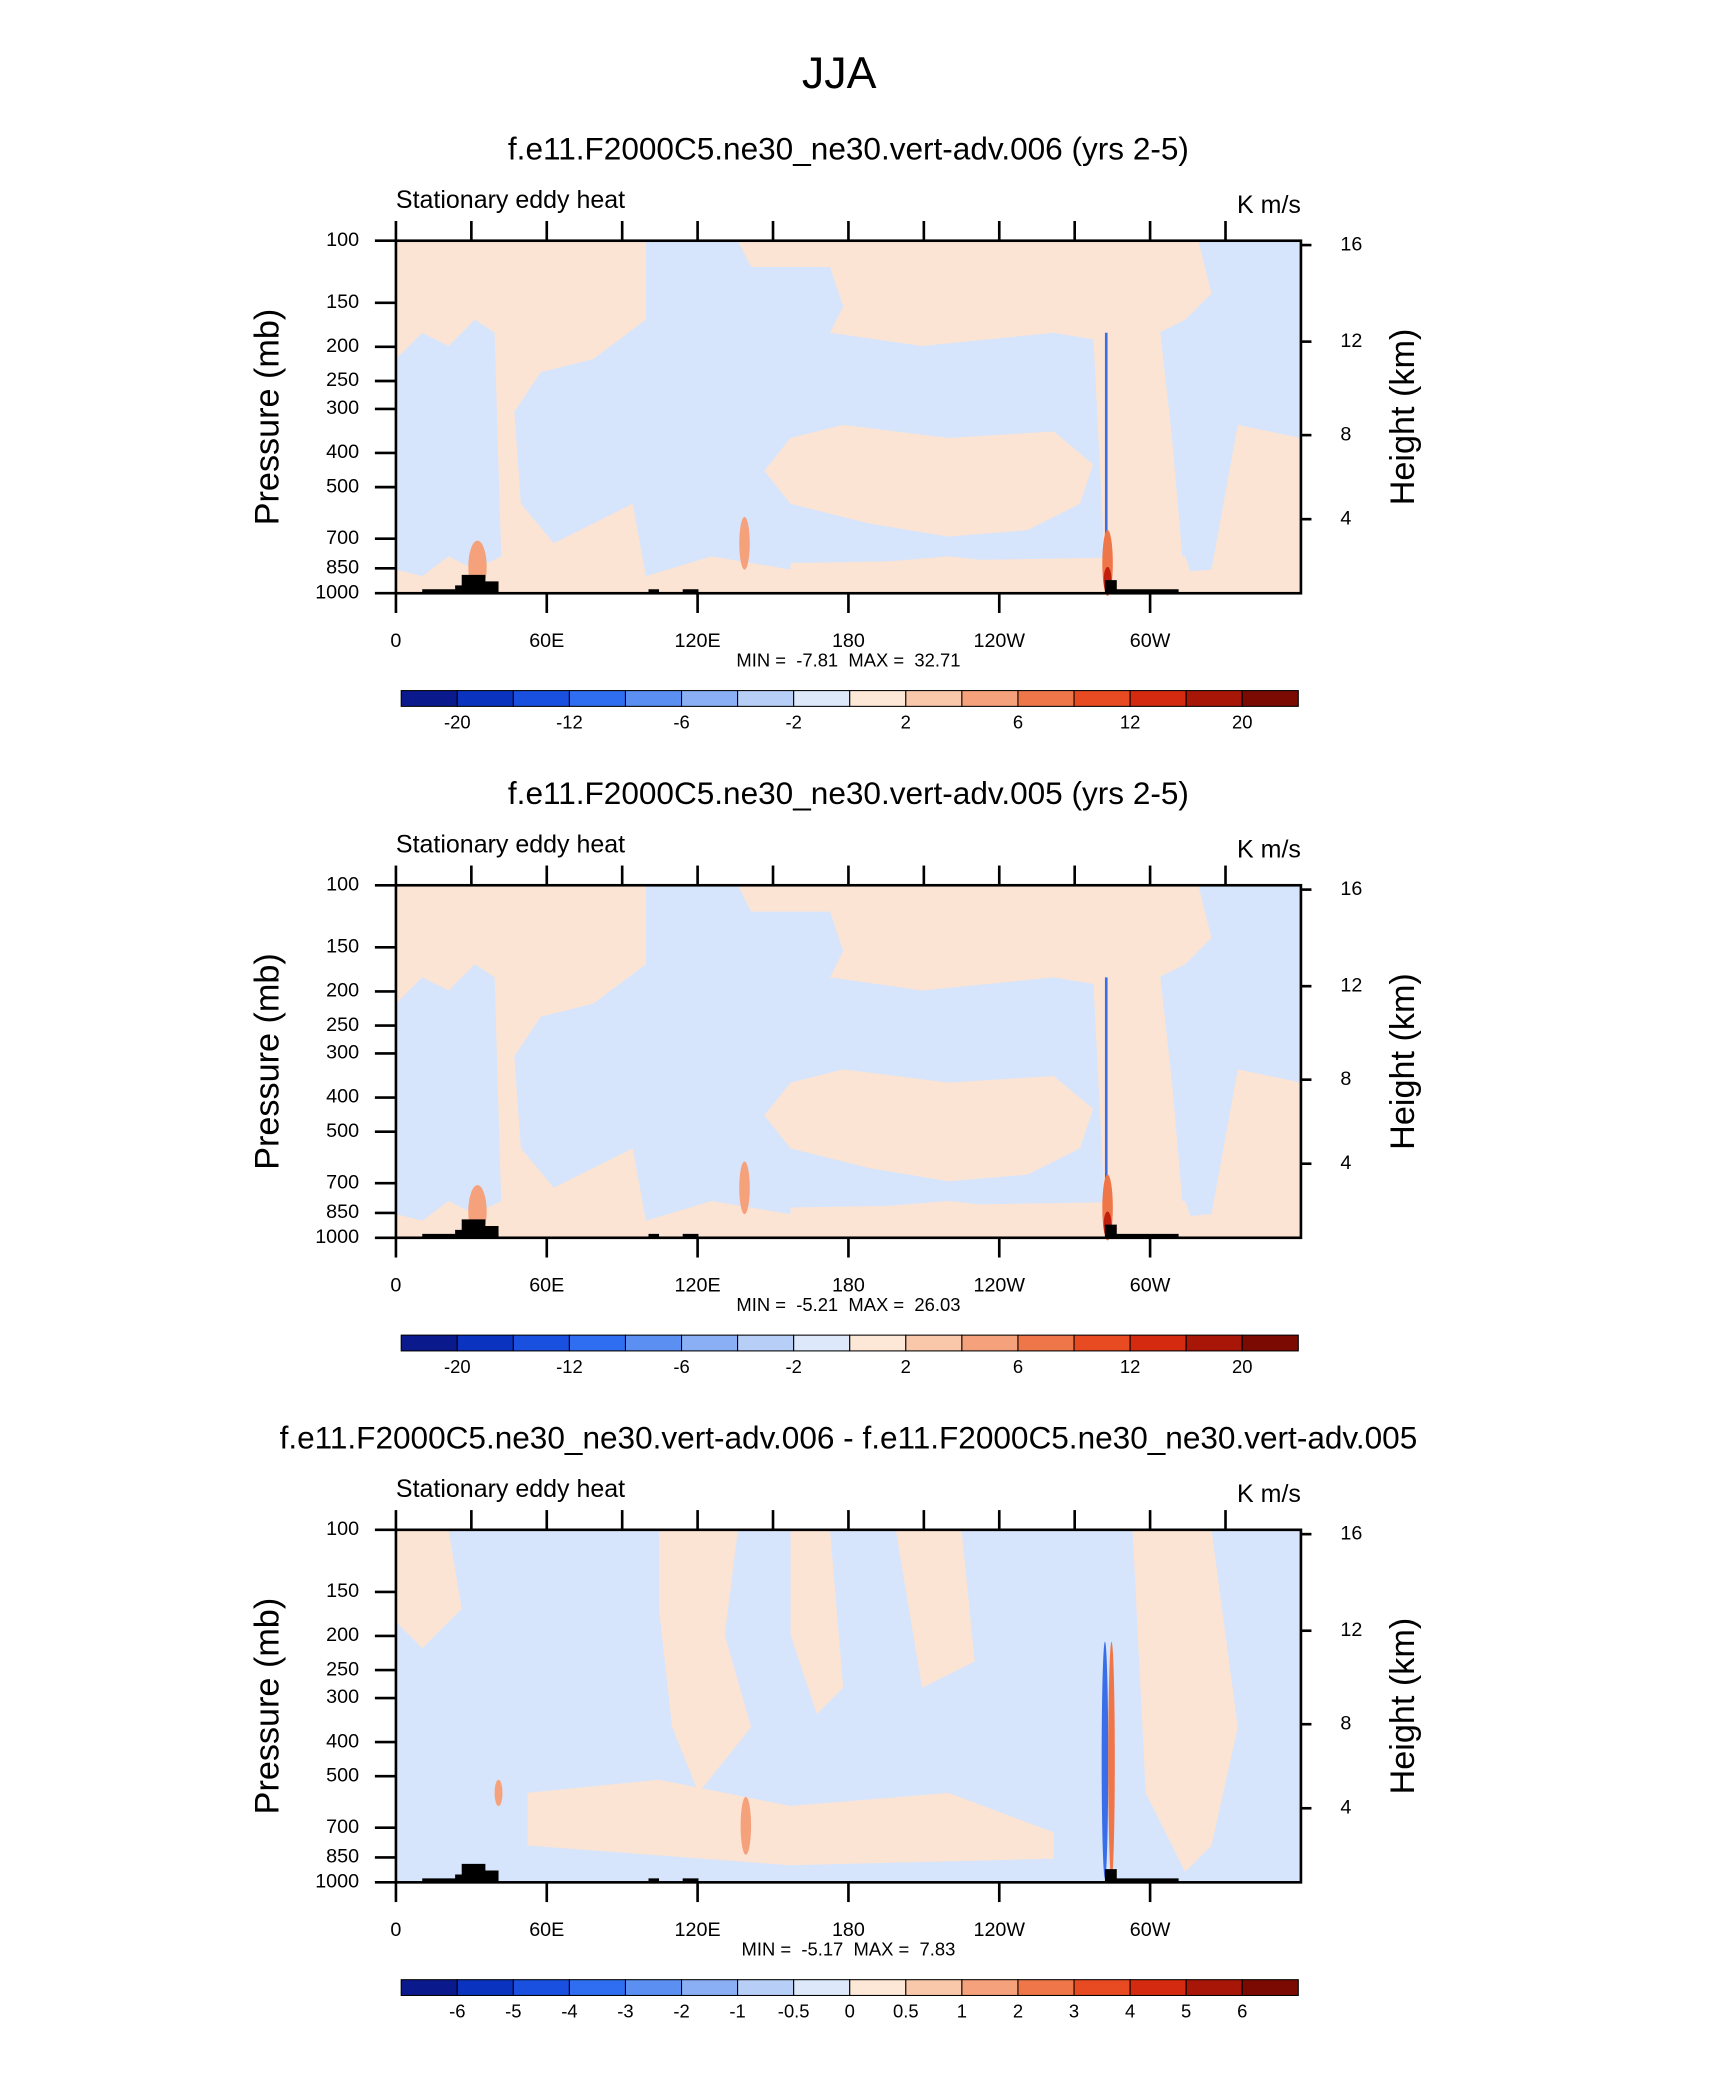 This screenshot has height=2074, width=1710. Describe the element at coordinates (1345, 1163) in the screenshot. I see `y2-tick-label: 4` at that location.